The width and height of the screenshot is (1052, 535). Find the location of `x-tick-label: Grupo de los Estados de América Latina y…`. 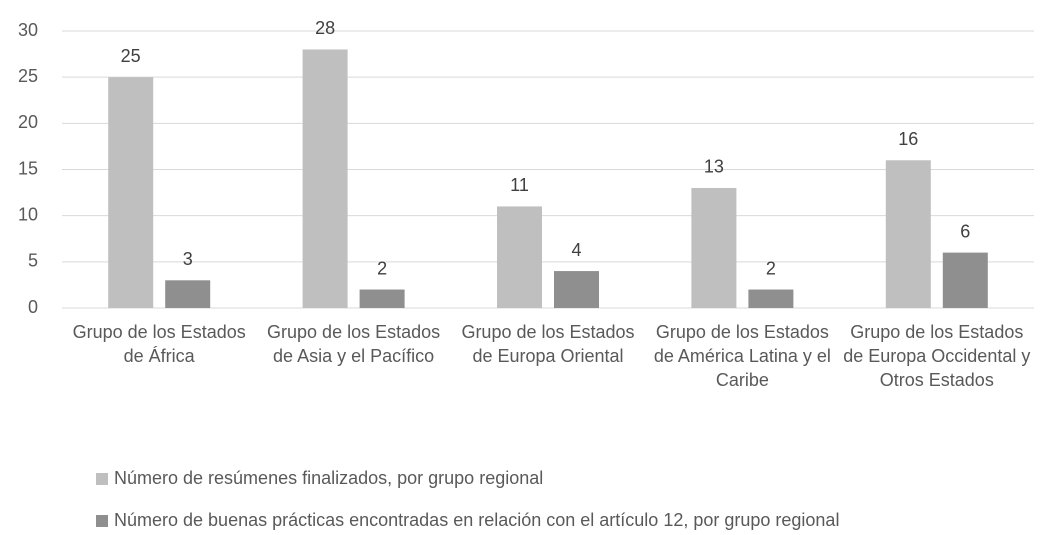

x-tick-label: Grupo de los Estados de América Latina y… is located at coordinates (742, 356).